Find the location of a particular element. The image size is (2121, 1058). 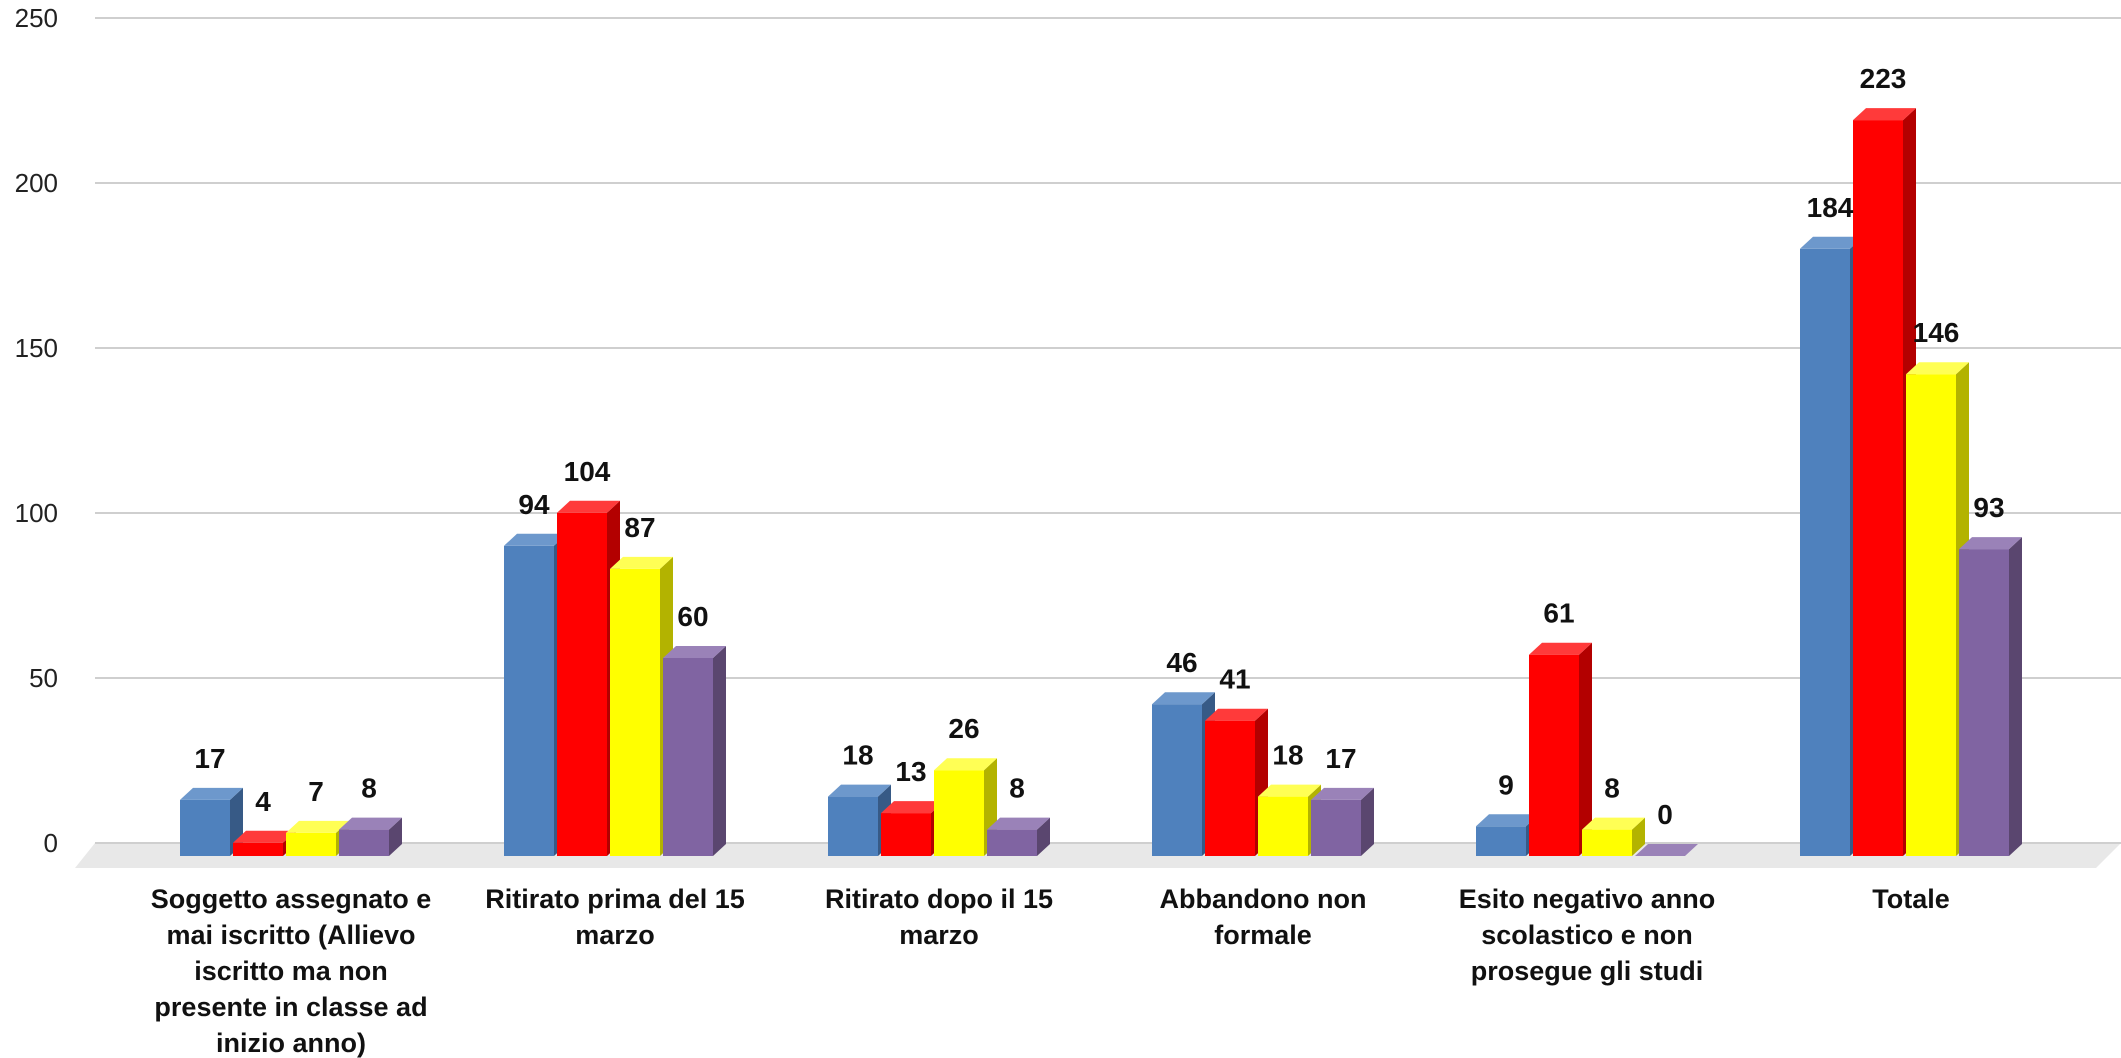

category-label-line: inizio anno) is located at coordinates (291, 1043).